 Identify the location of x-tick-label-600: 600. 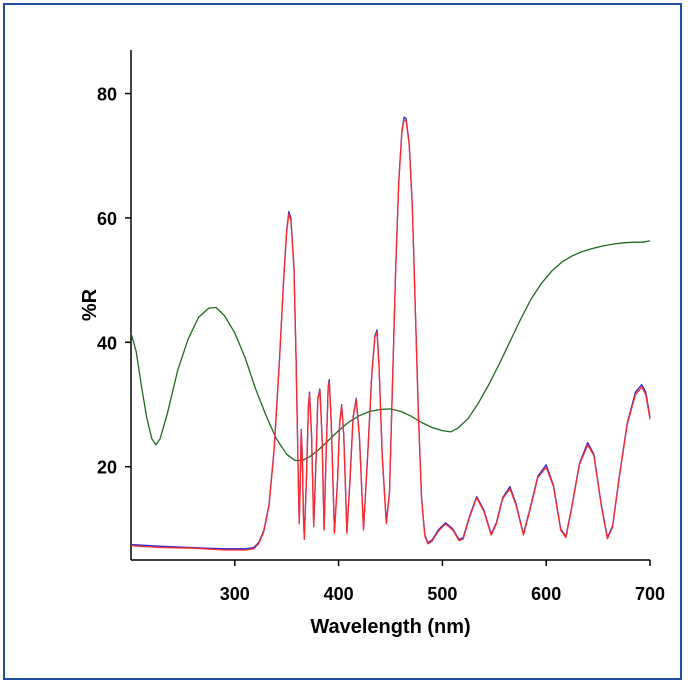
(546, 594).